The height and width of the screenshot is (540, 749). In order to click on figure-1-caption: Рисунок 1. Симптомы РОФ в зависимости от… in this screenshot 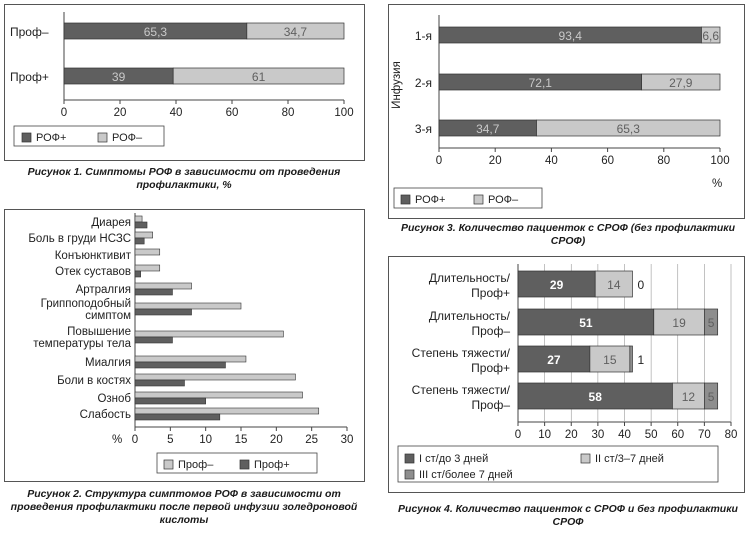, I will do `click(184, 178)`.